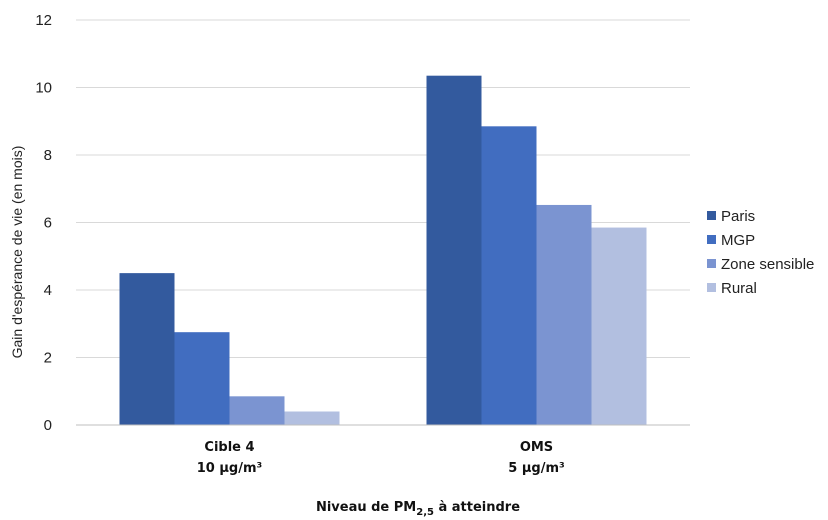 This screenshot has width=828, height=520. Describe the element at coordinates (43, 20) in the screenshot. I see `y-tick-label: 12` at that location.